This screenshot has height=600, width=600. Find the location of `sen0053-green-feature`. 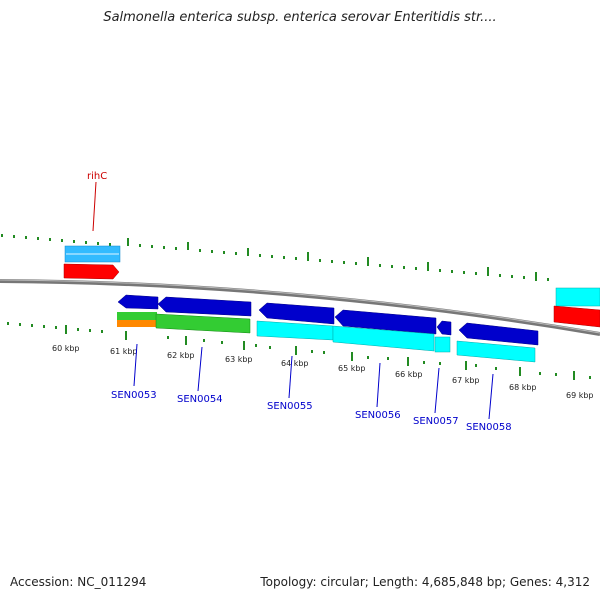

sen0053-green-feature is located at coordinates (137, 316).